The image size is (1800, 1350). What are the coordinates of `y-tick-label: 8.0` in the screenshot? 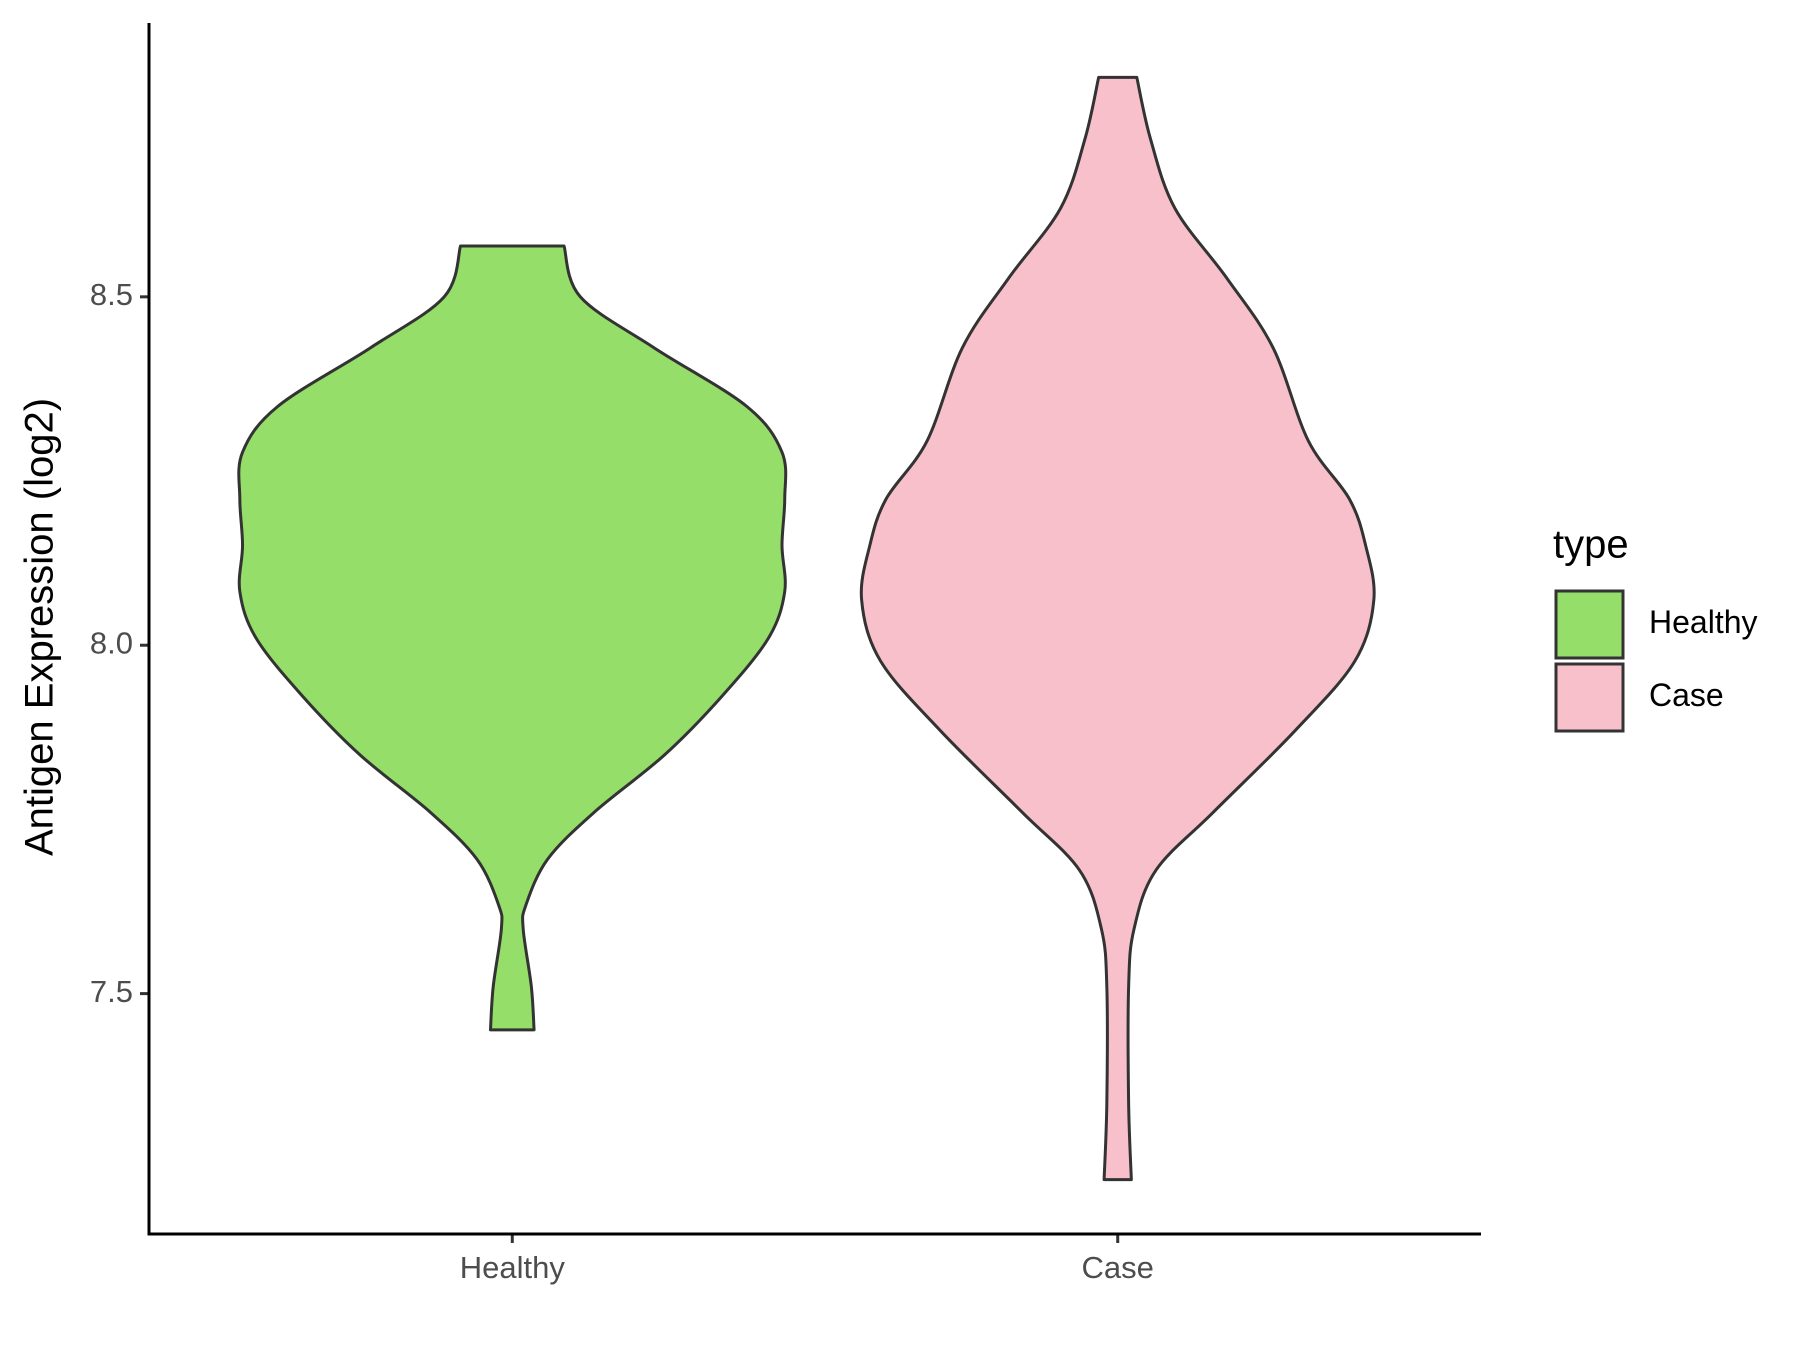 It's located at (111, 642).